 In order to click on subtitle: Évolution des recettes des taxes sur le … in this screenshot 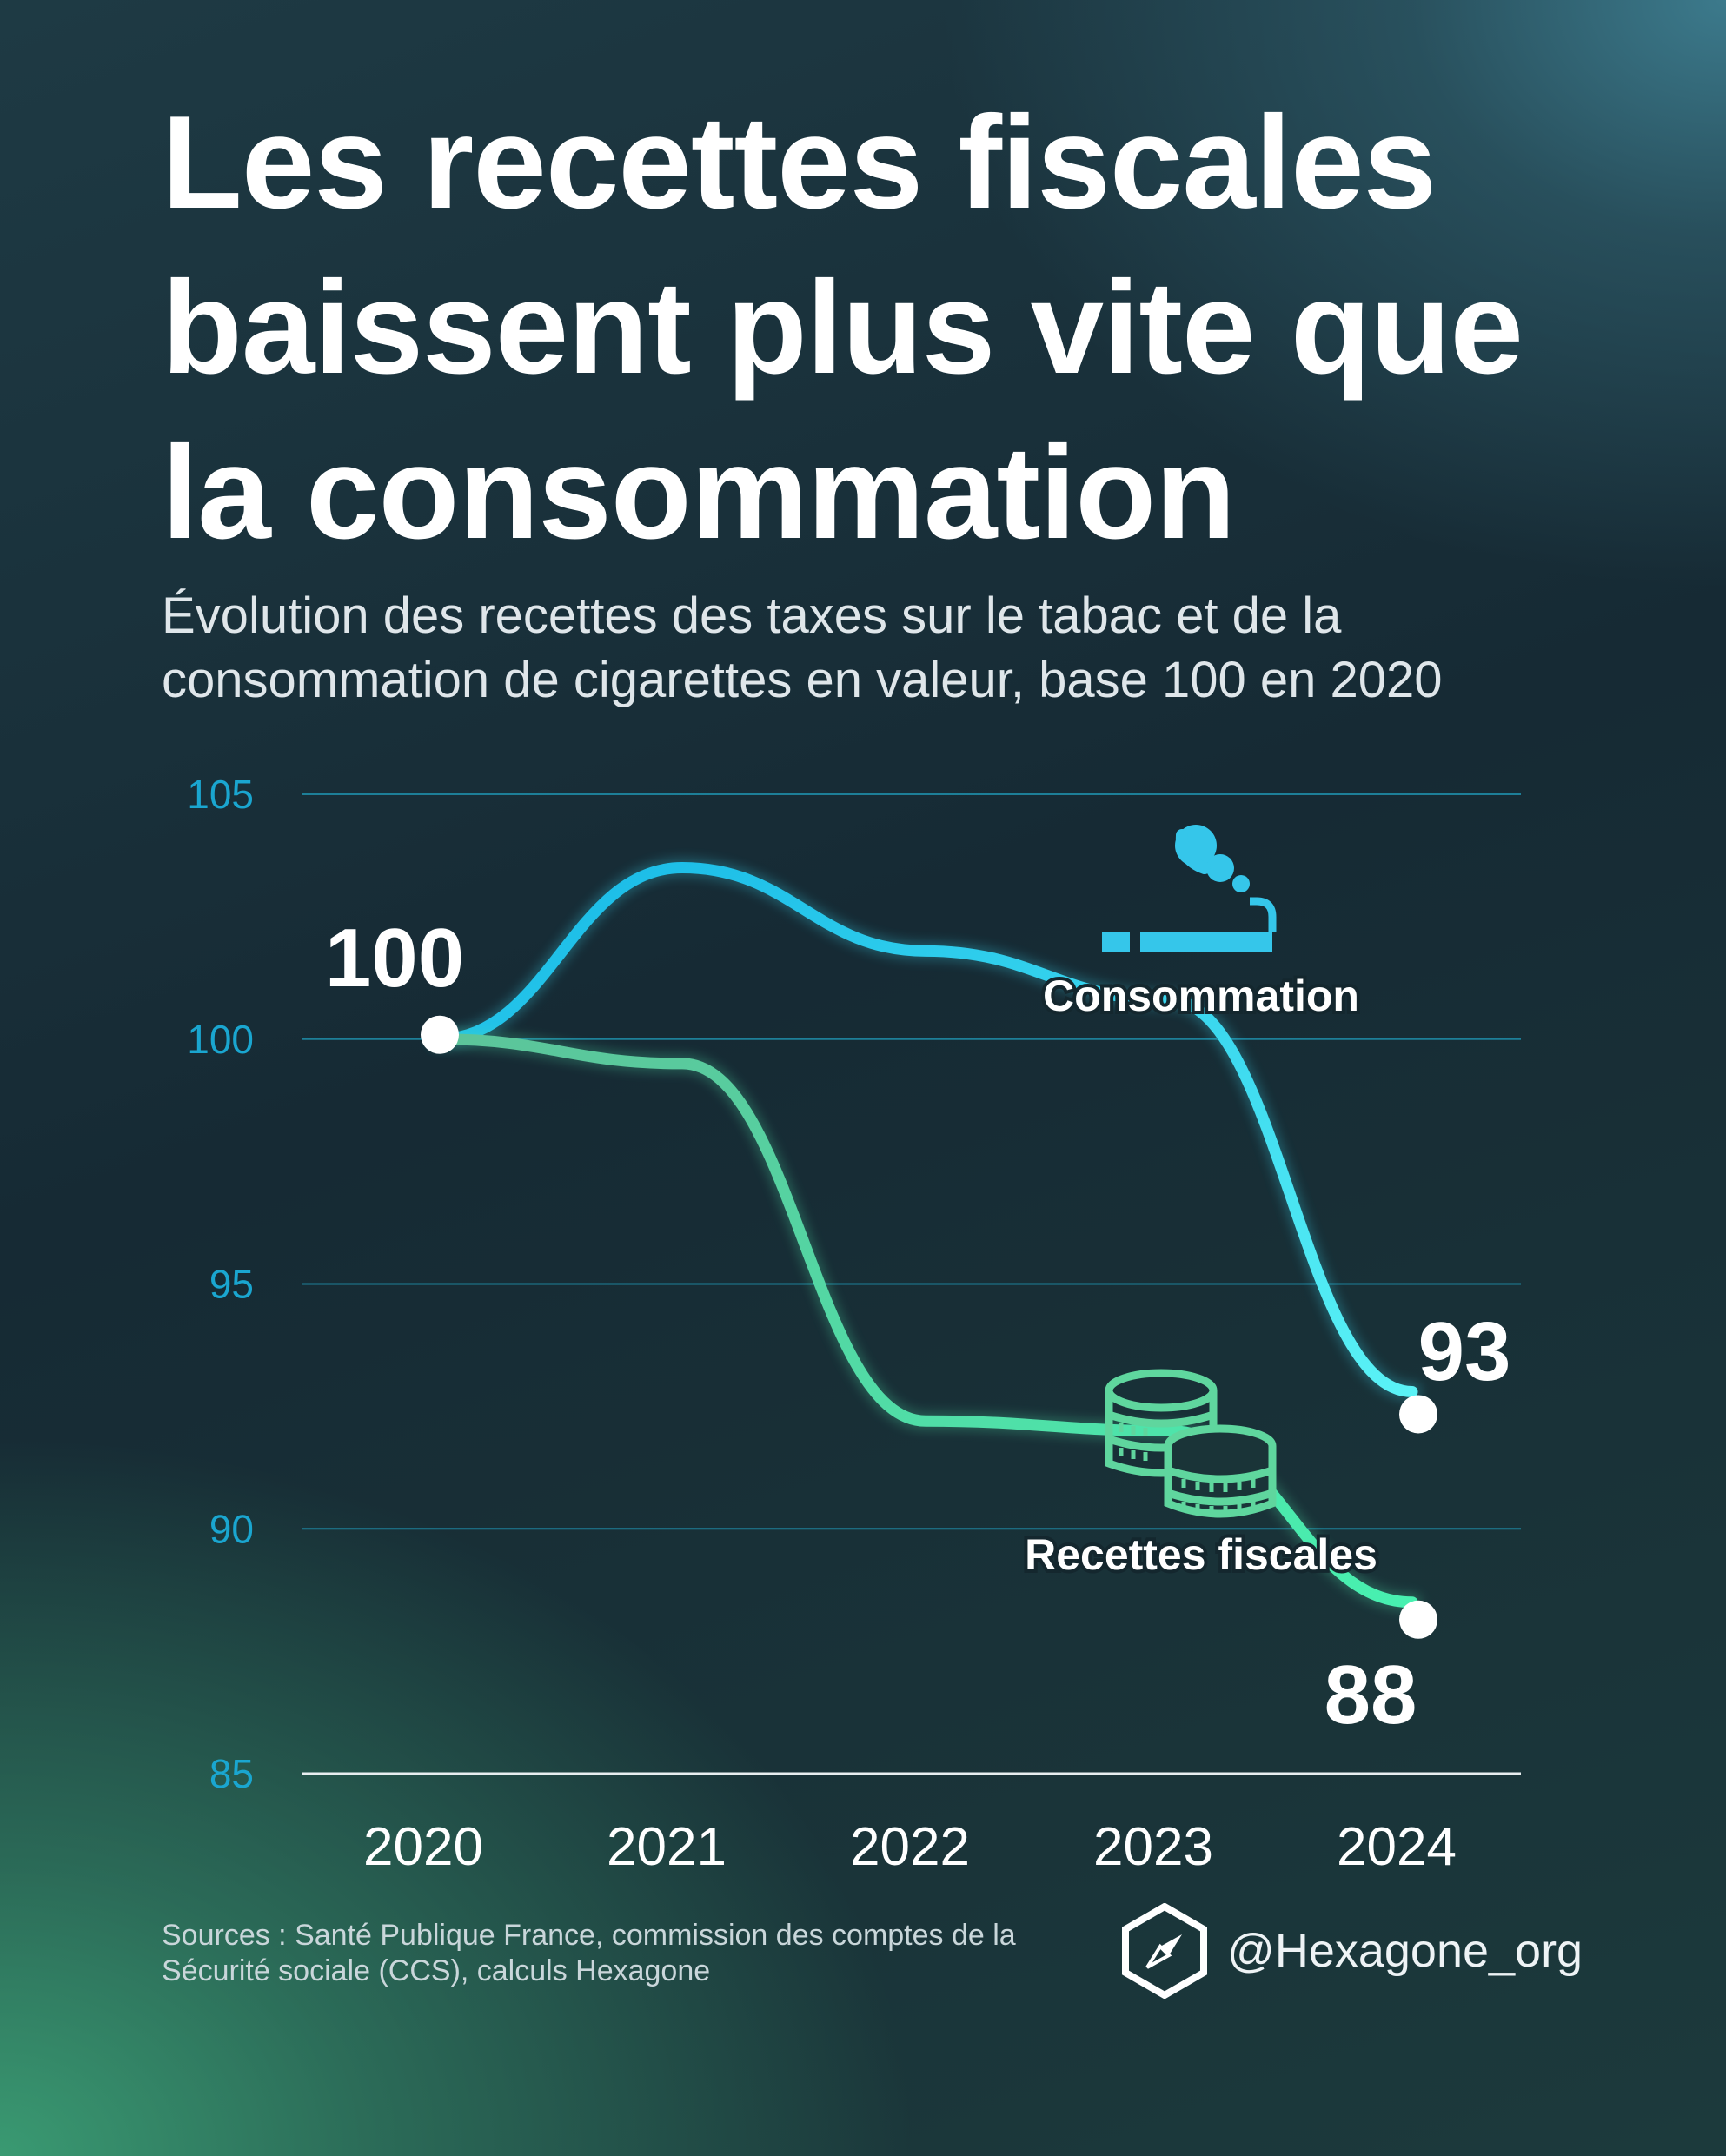, I will do `click(909, 648)`.